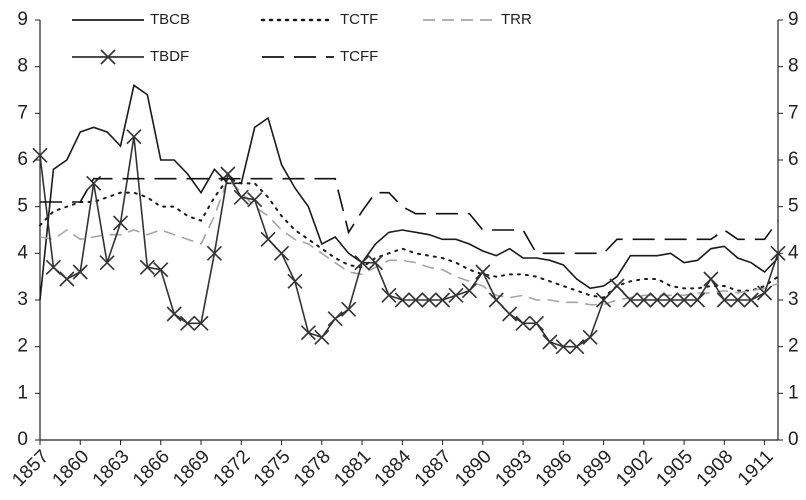 This screenshot has width=806, height=500. Describe the element at coordinates (169, 56) in the screenshot. I see `legend-label: TBDF` at that location.